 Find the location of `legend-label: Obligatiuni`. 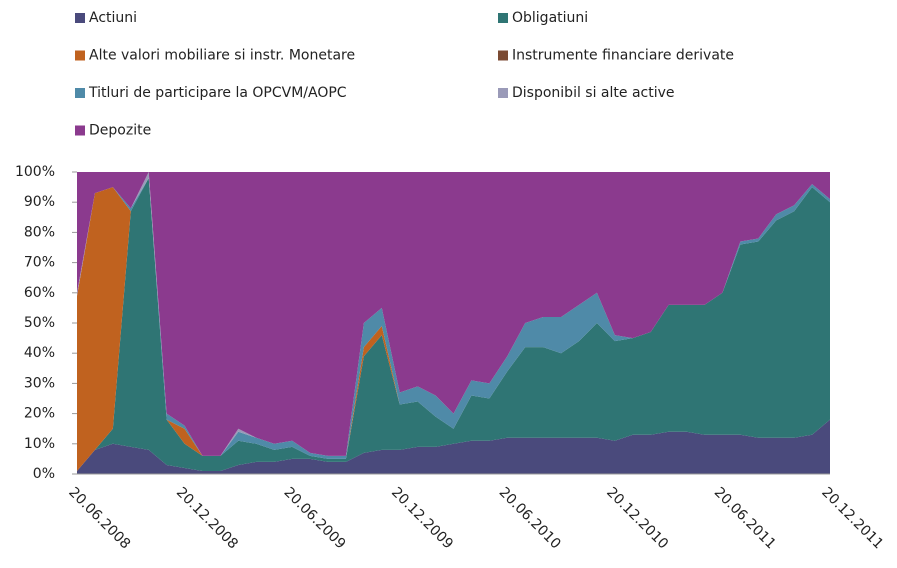

legend-label: Obligatiuni is located at coordinates (550, 18).